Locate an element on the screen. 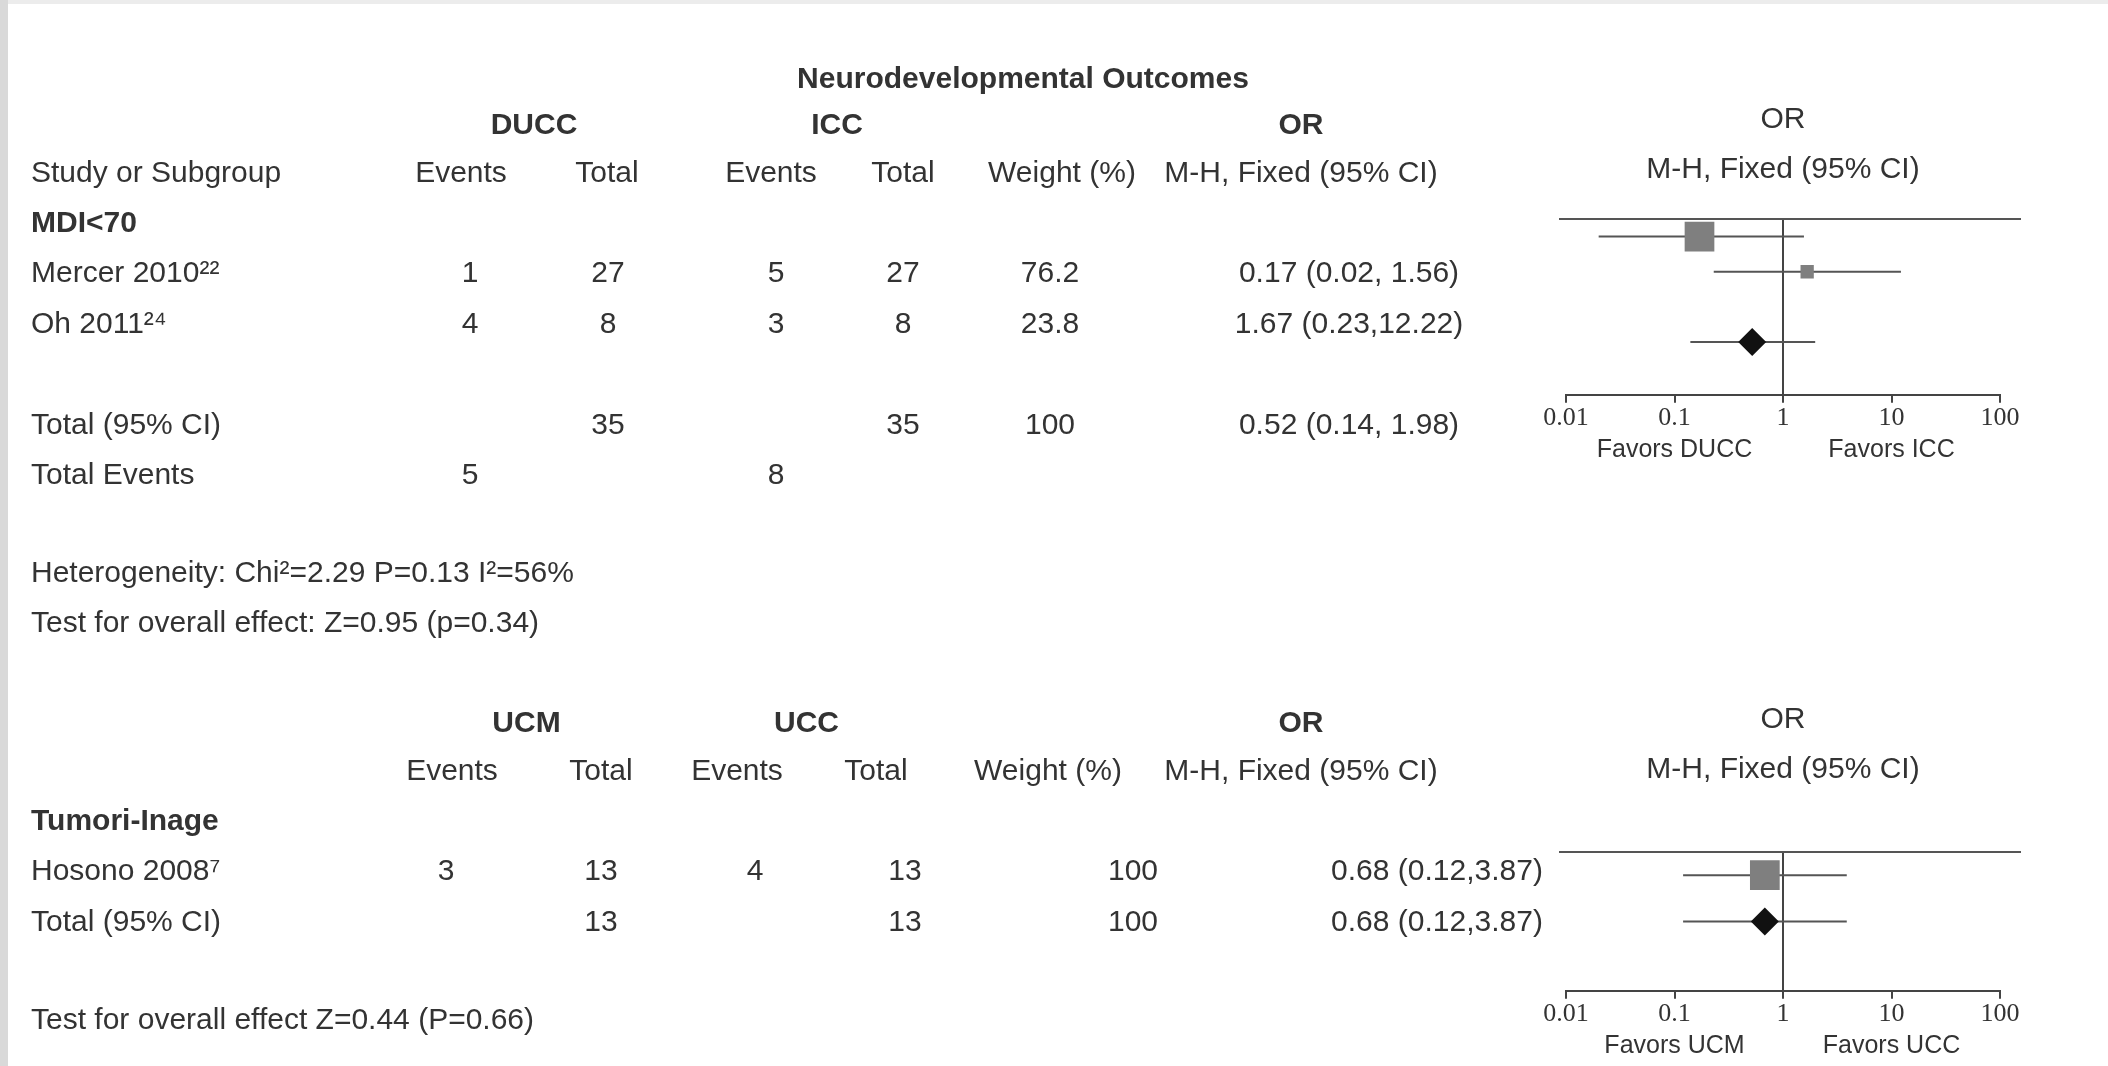 The width and height of the screenshot is (2108, 1066). category-label: Mercer 2010²² is located at coordinates (125, 272).